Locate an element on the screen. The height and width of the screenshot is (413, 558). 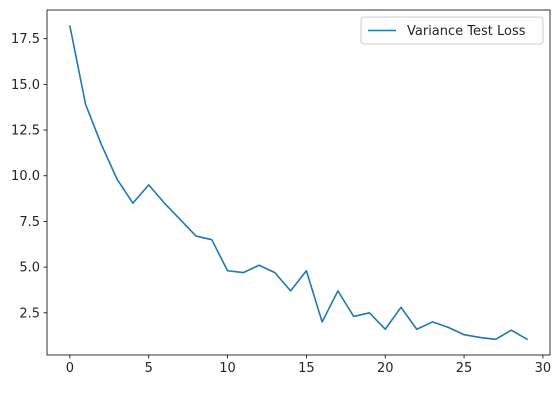
legend: Variance Test Loss is located at coordinates (452, 30).